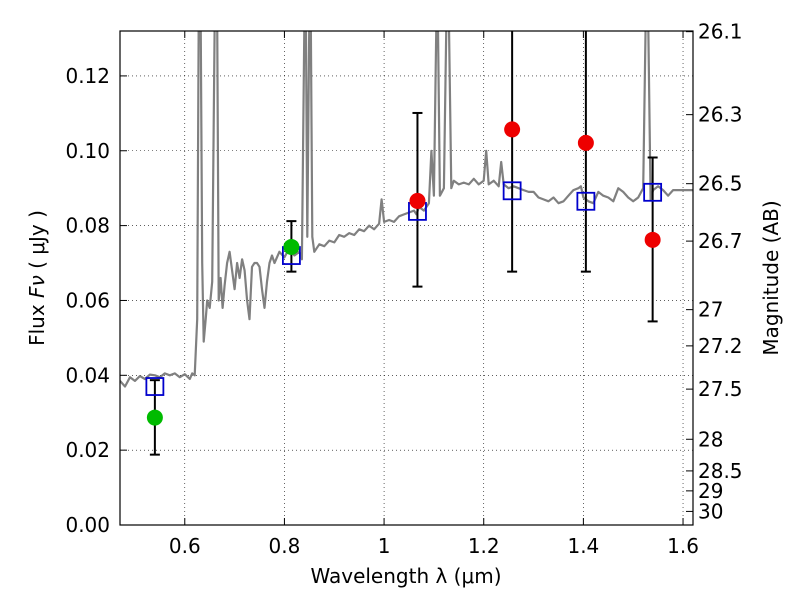  What do you see at coordinates (720, 346) in the screenshot?
I see `magnitude-tick-label: 27.2` at bounding box center [720, 346].